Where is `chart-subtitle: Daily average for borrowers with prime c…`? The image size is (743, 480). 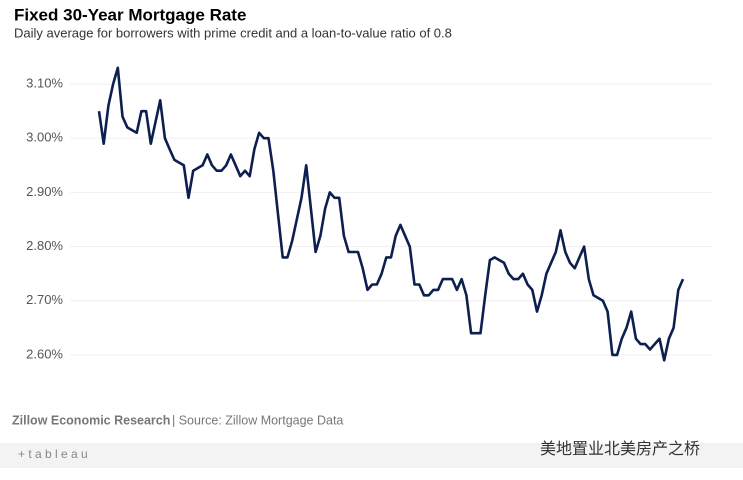 chart-subtitle: Daily average for borrowers with prime c… is located at coordinates (233, 32).